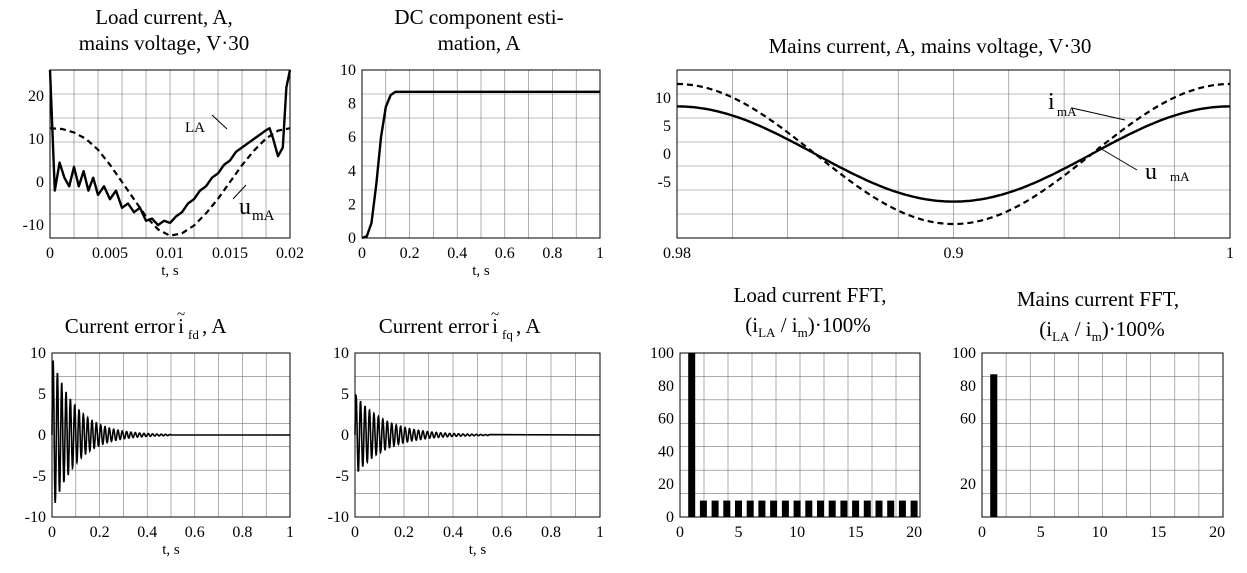 The height and width of the screenshot is (573, 1247). I want to click on y-tick-label: 80, so click(968, 386).